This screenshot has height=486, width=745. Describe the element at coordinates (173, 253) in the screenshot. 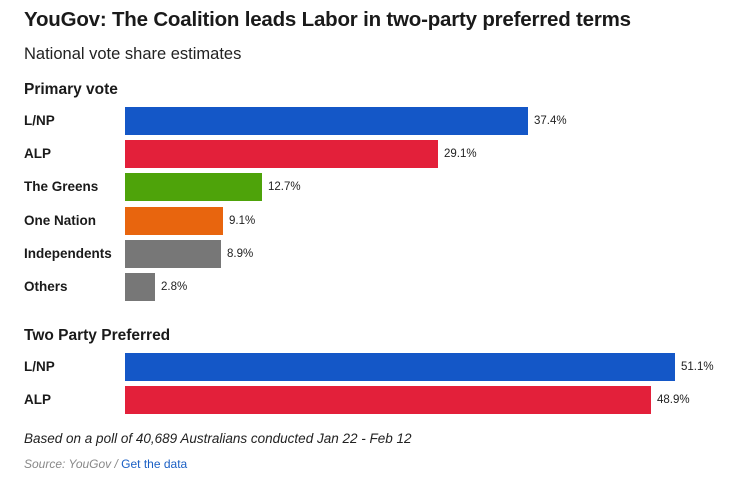

I see `primary-bar-independents` at that location.